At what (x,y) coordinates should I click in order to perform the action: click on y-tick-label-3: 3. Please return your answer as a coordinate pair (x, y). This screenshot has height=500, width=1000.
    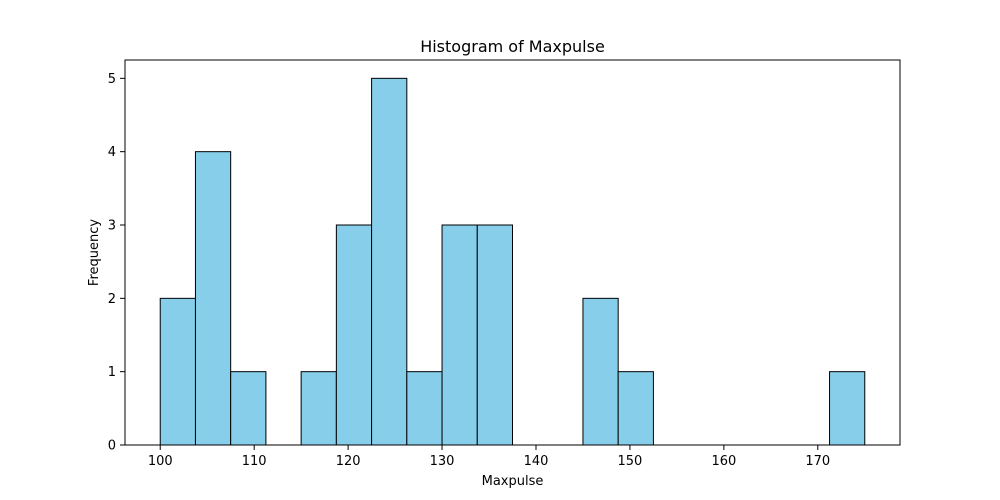
    Looking at the image, I should click on (112, 226).